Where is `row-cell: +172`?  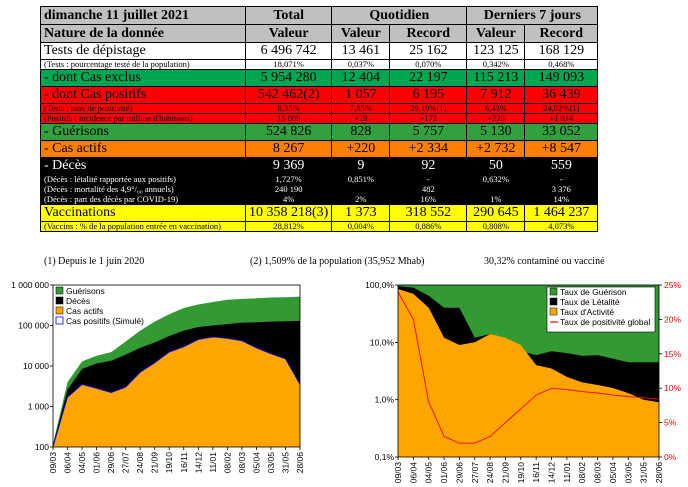 row-cell: +172 is located at coordinates (428, 118).